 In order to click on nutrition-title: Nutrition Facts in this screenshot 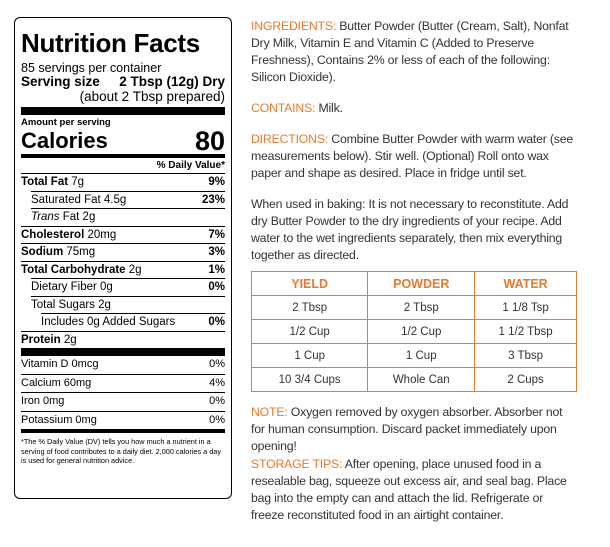, I will do `click(110, 43)`.